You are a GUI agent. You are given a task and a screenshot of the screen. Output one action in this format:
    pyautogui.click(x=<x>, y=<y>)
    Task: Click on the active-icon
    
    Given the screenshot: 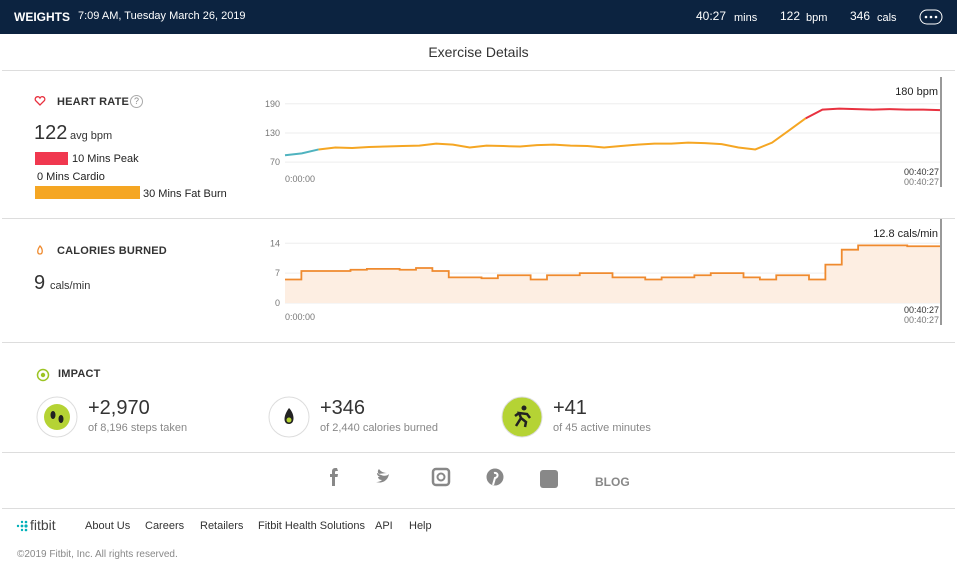 What is the action you would take?
    pyautogui.click(x=522, y=417)
    